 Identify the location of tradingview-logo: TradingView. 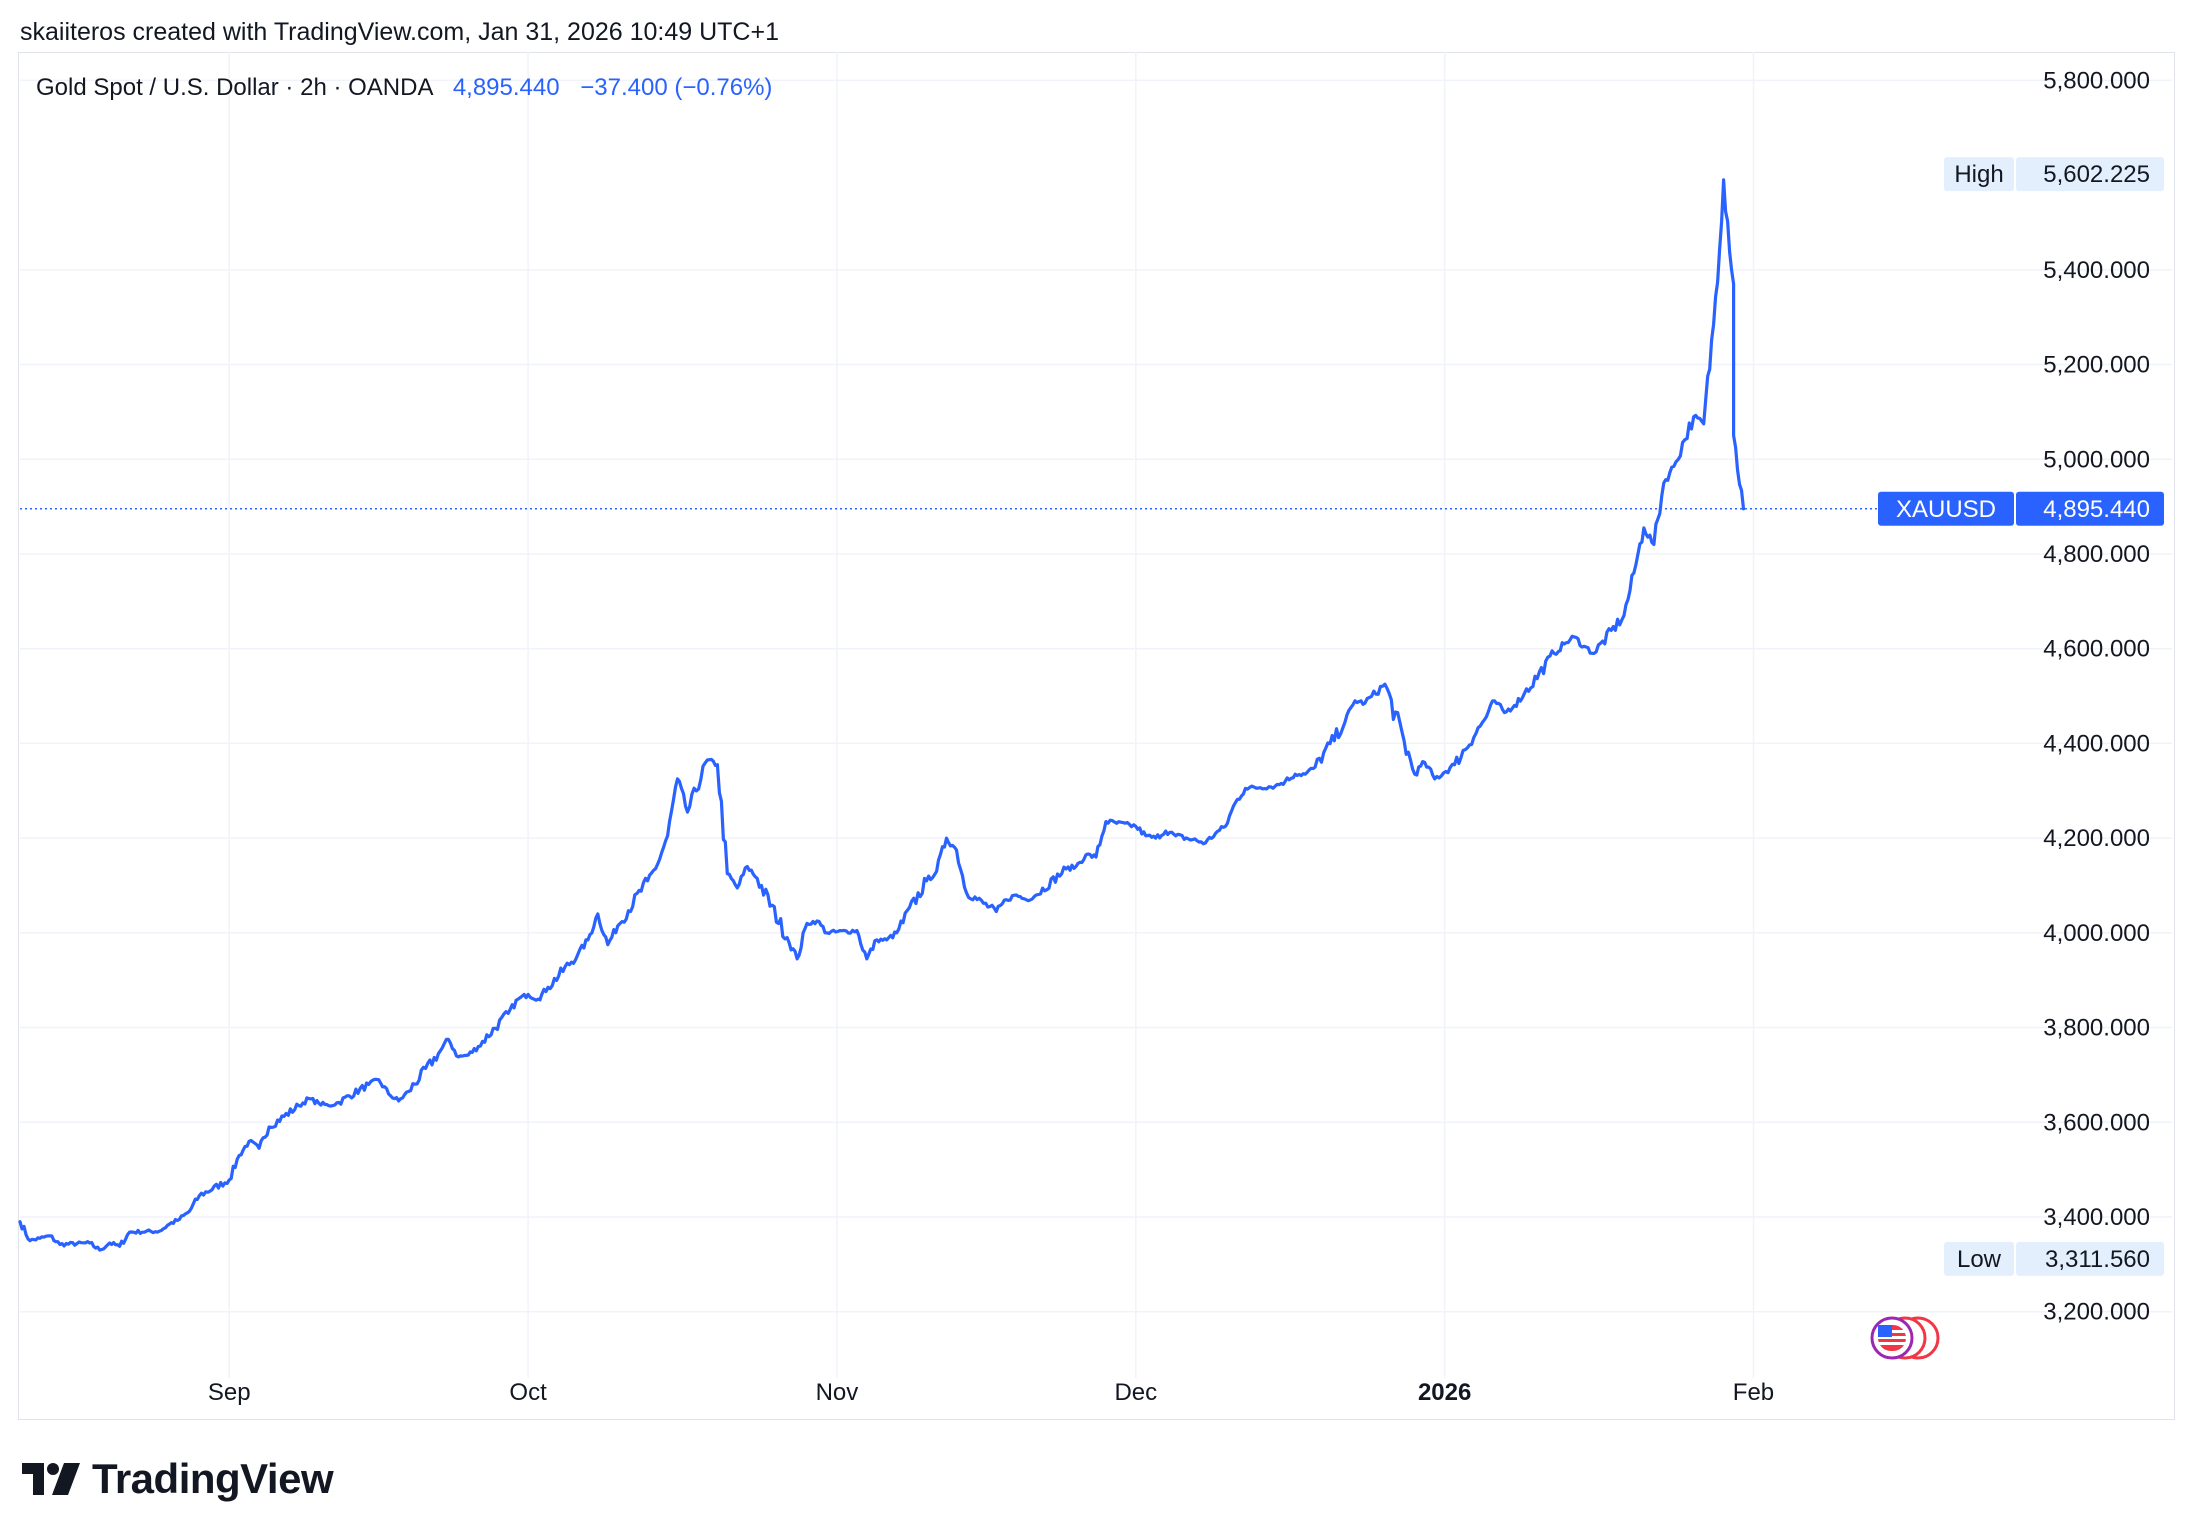
(178, 1479).